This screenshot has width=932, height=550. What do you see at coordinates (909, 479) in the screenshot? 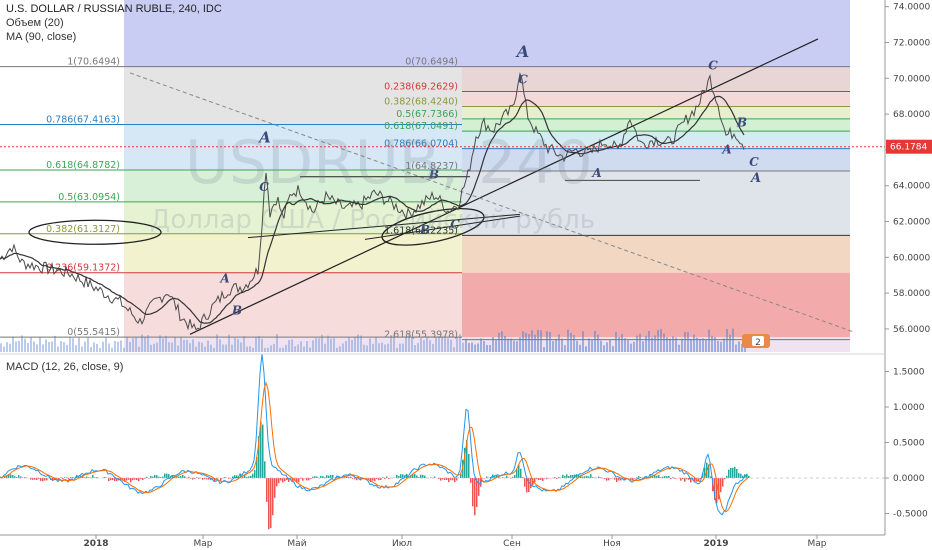
I see `macd-tick-label-3: 0.0000` at bounding box center [909, 479].